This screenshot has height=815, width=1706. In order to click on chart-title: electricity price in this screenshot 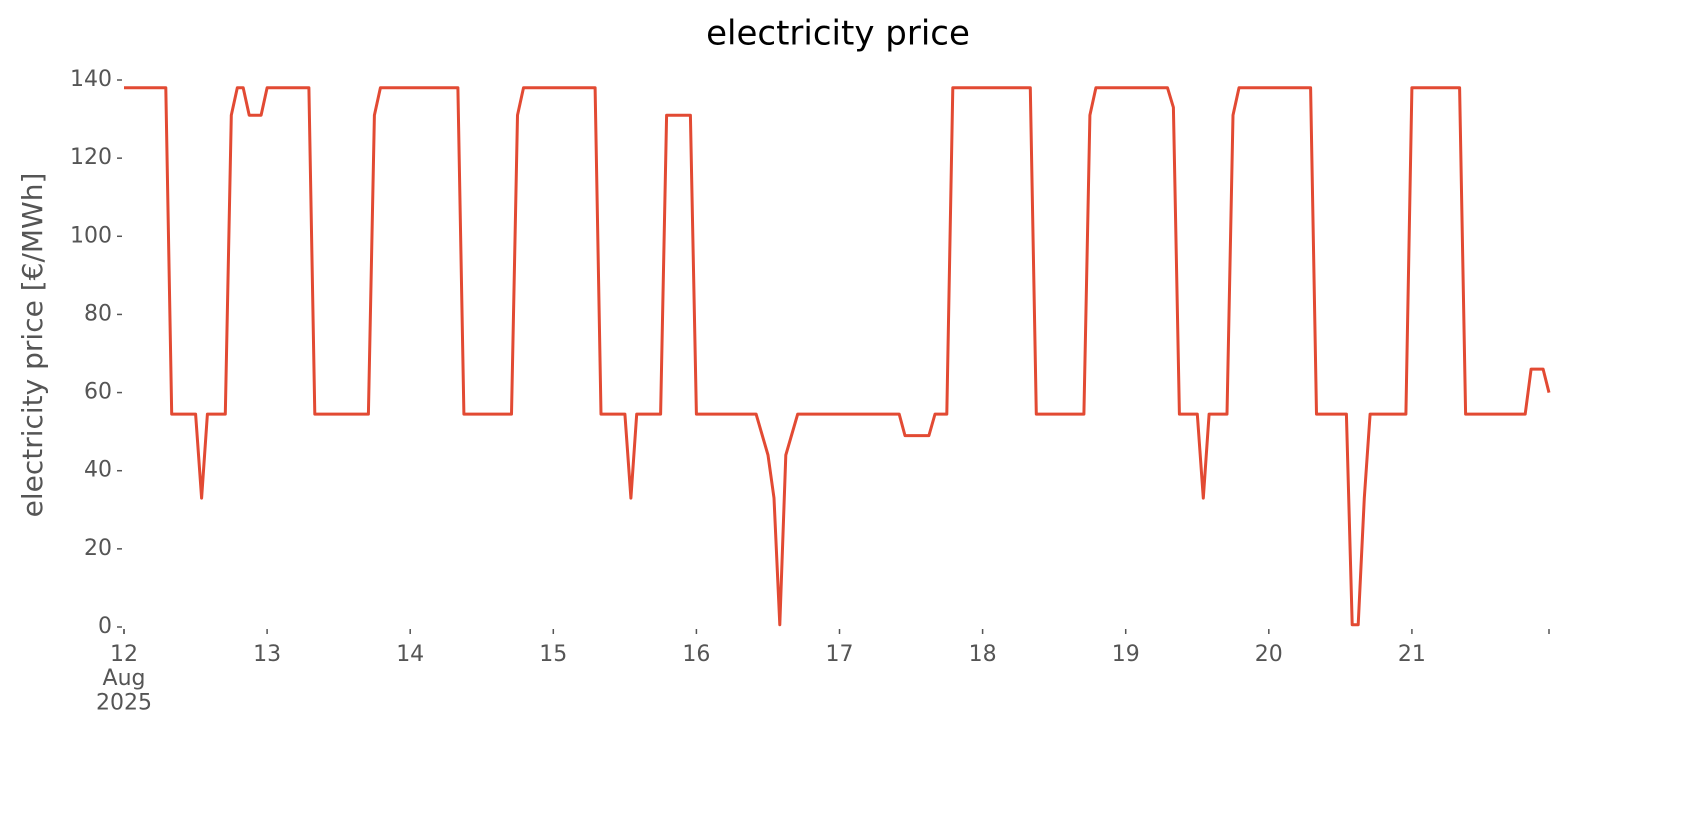, I will do `click(838, 34)`.